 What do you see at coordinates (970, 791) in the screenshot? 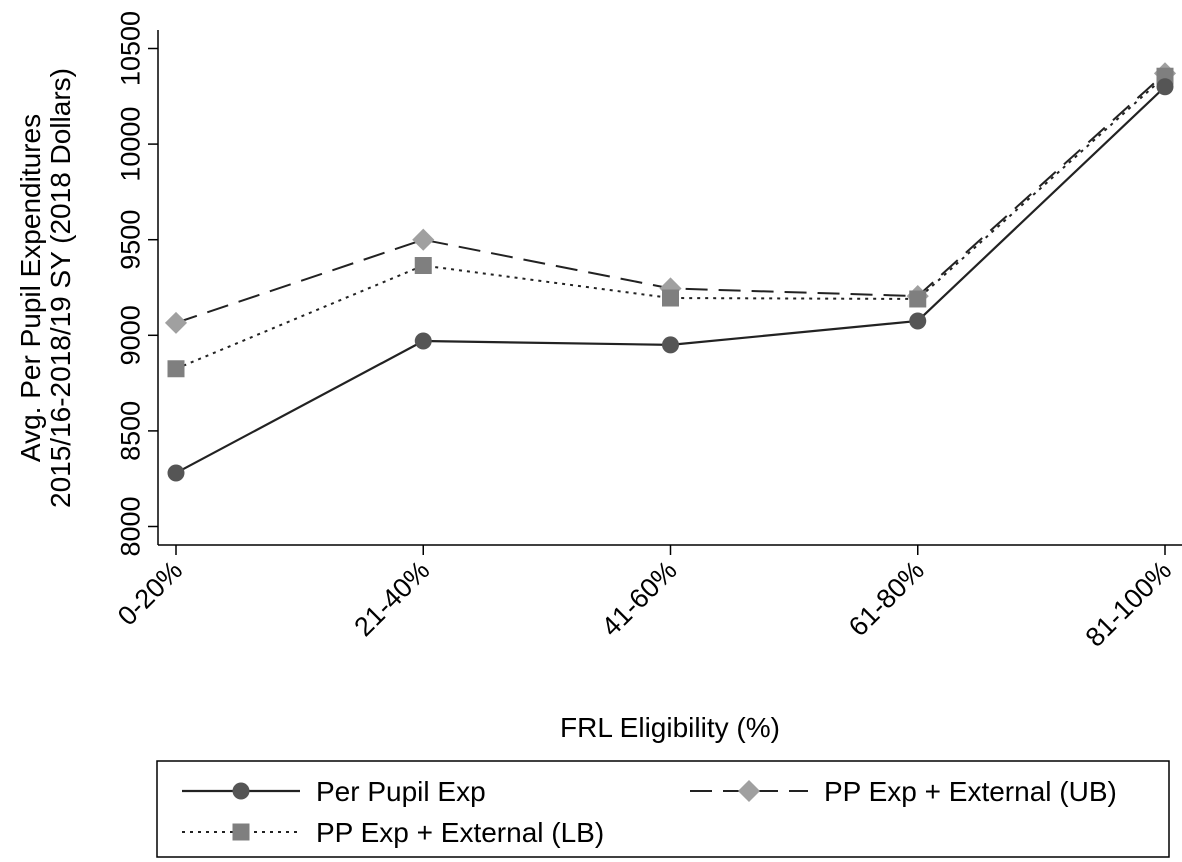
I see `legend-label: PP Exp + External (UB)` at bounding box center [970, 791].